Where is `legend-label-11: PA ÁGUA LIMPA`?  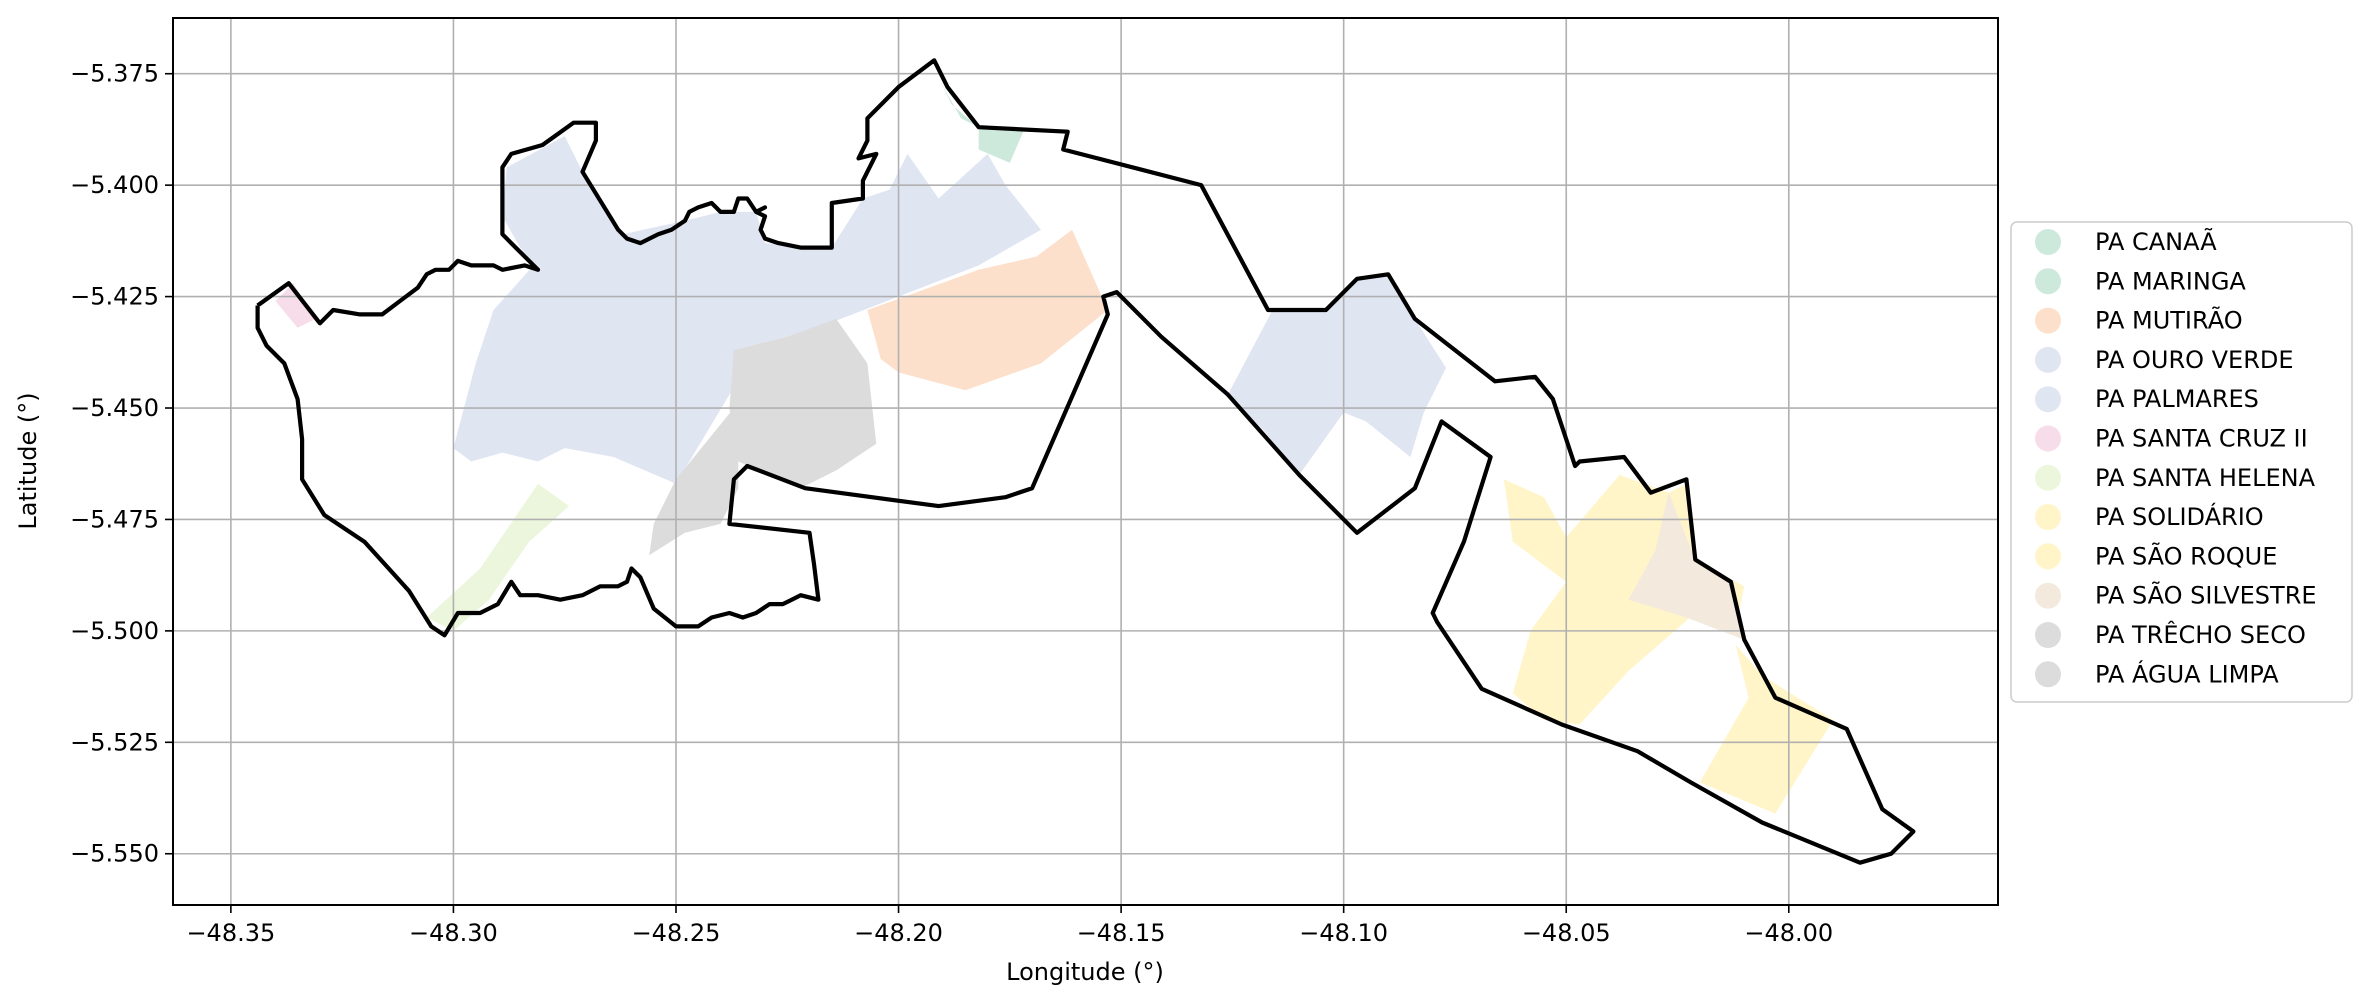
legend-label-11: PA ÁGUA LIMPA is located at coordinates (2187, 673).